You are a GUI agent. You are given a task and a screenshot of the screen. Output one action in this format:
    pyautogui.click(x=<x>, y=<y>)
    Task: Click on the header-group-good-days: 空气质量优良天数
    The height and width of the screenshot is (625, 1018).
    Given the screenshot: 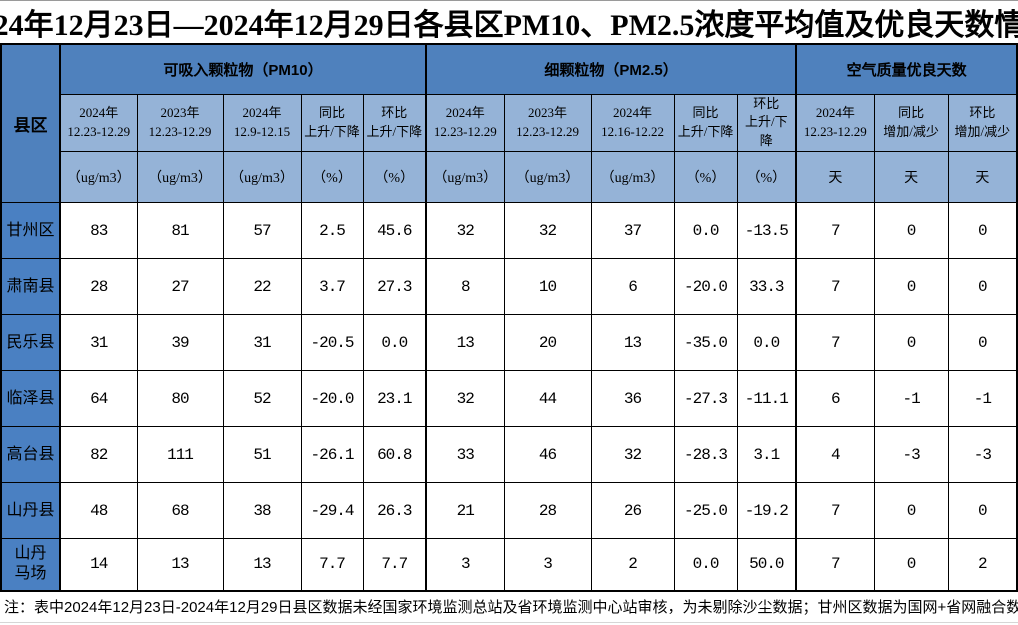 What is the action you would take?
    pyautogui.click(x=906, y=69)
    